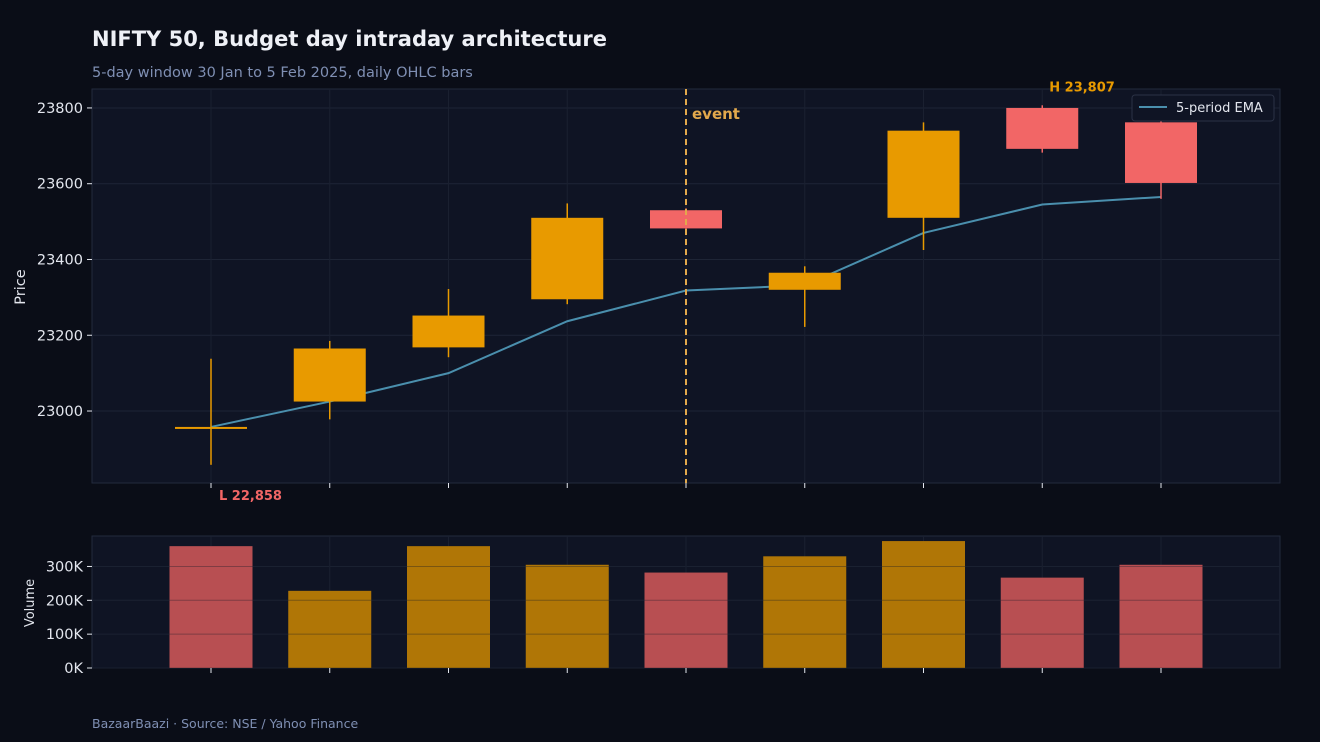 Image resolution: width=1320 pixels, height=742 pixels. I want to click on volume-y-tick-label: 100K, so click(65, 635).